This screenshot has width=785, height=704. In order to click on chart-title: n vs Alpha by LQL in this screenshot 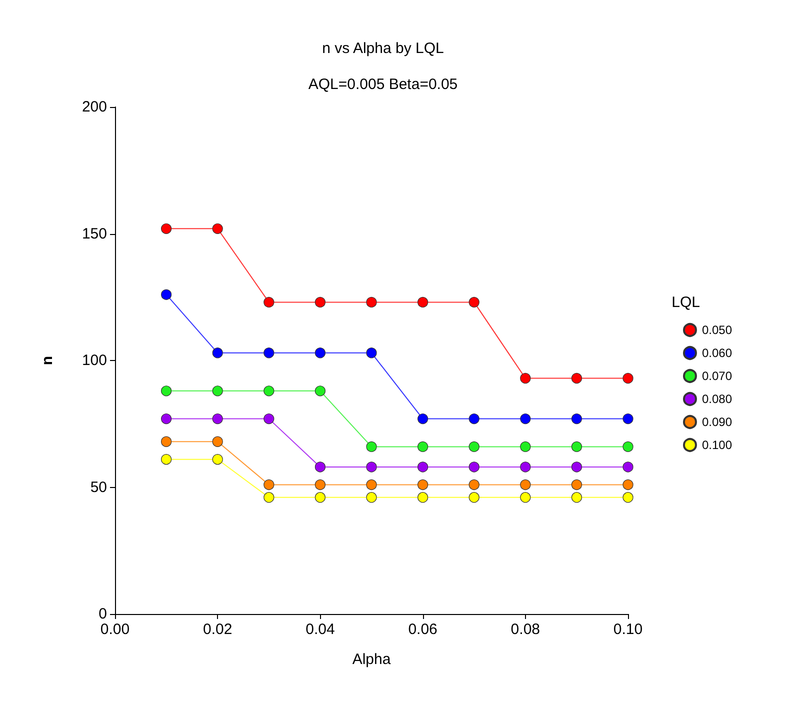, I will do `click(383, 48)`.